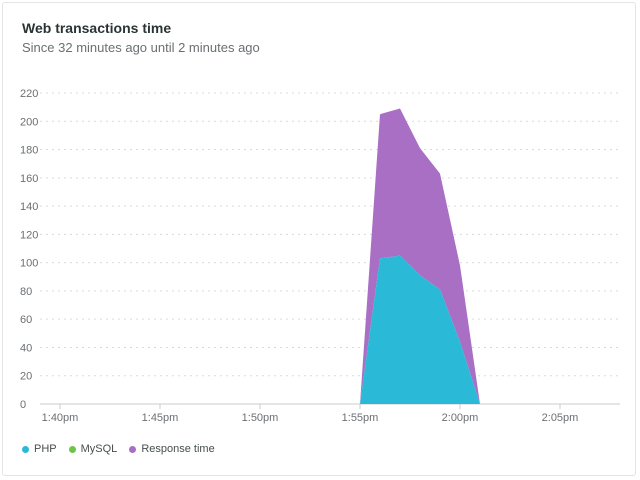  I want to click on chart-legend: PHP MySQL Response time, so click(118, 449).